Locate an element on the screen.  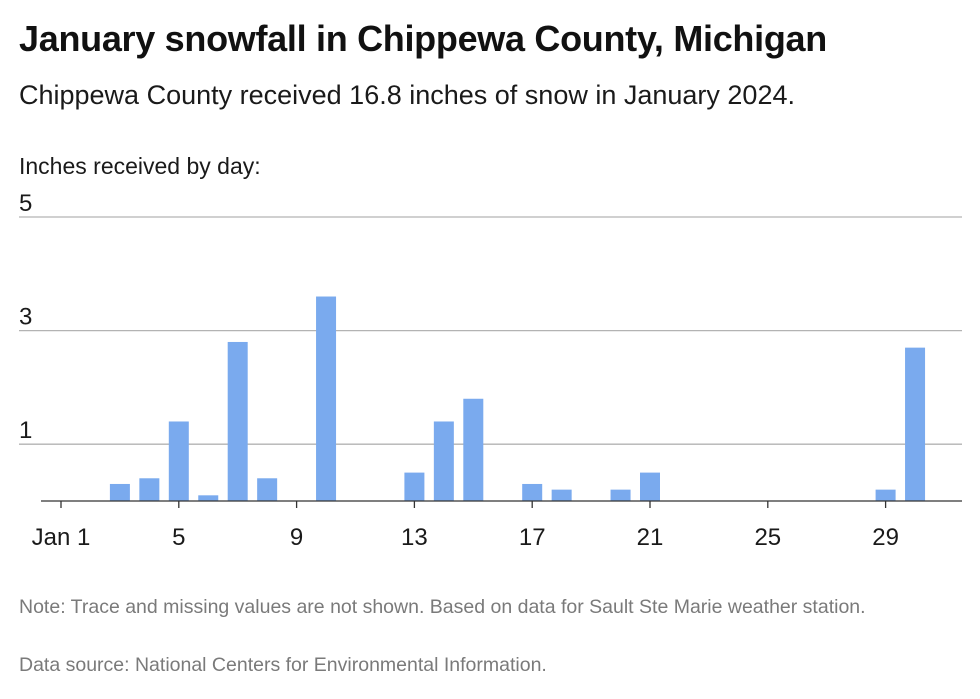
x-tick-label: 13 is located at coordinates (414, 537).